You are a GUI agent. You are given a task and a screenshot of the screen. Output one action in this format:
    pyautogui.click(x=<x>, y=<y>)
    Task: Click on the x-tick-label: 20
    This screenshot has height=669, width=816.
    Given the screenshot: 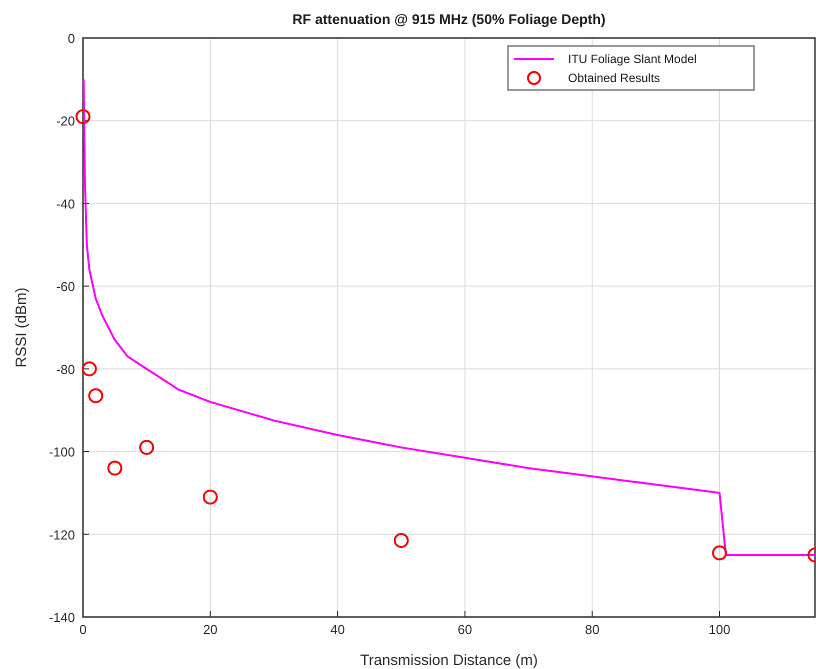 What is the action you would take?
    pyautogui.click(x=210, y=629)
    